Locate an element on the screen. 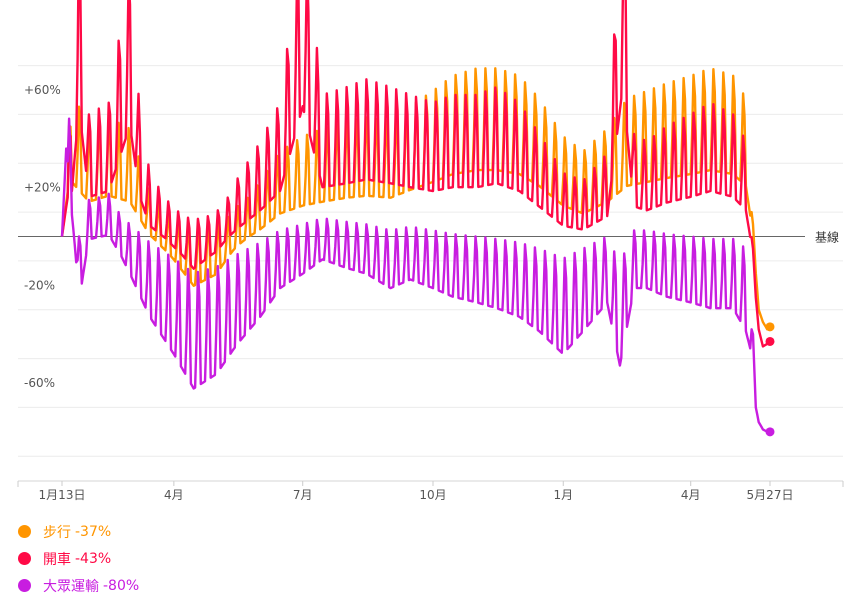 The width and height of the screenshot is (857, 615). legend-item-transit: 大眾運輸 -80% is located at coordinates (78, 585).